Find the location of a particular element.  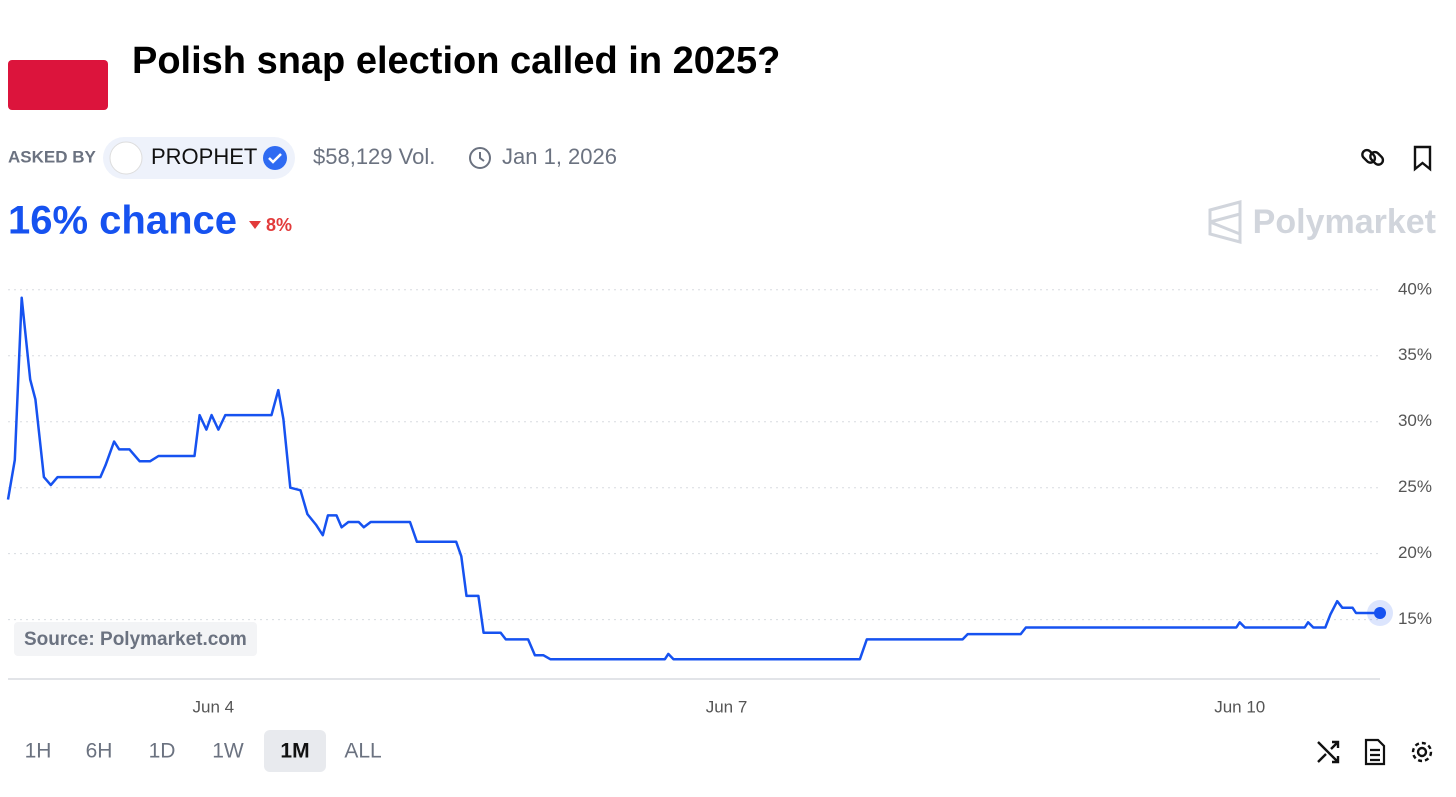

y-tick-label: 25% is located at coordinates (1415, 486).